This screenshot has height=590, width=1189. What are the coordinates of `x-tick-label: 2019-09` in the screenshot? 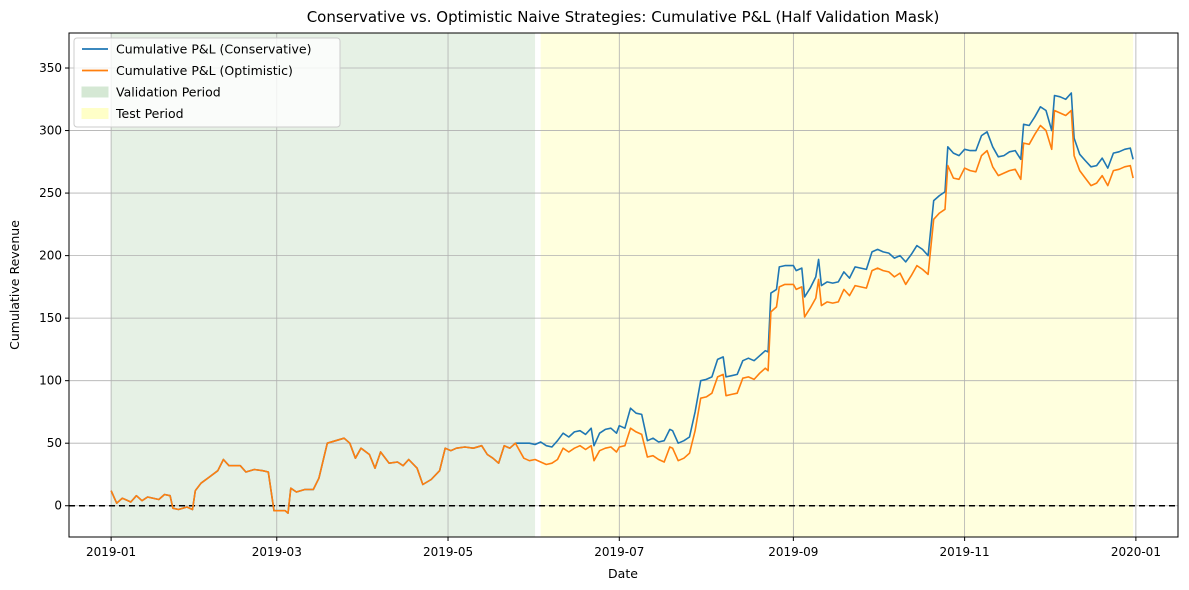 It's located at (793, 552).